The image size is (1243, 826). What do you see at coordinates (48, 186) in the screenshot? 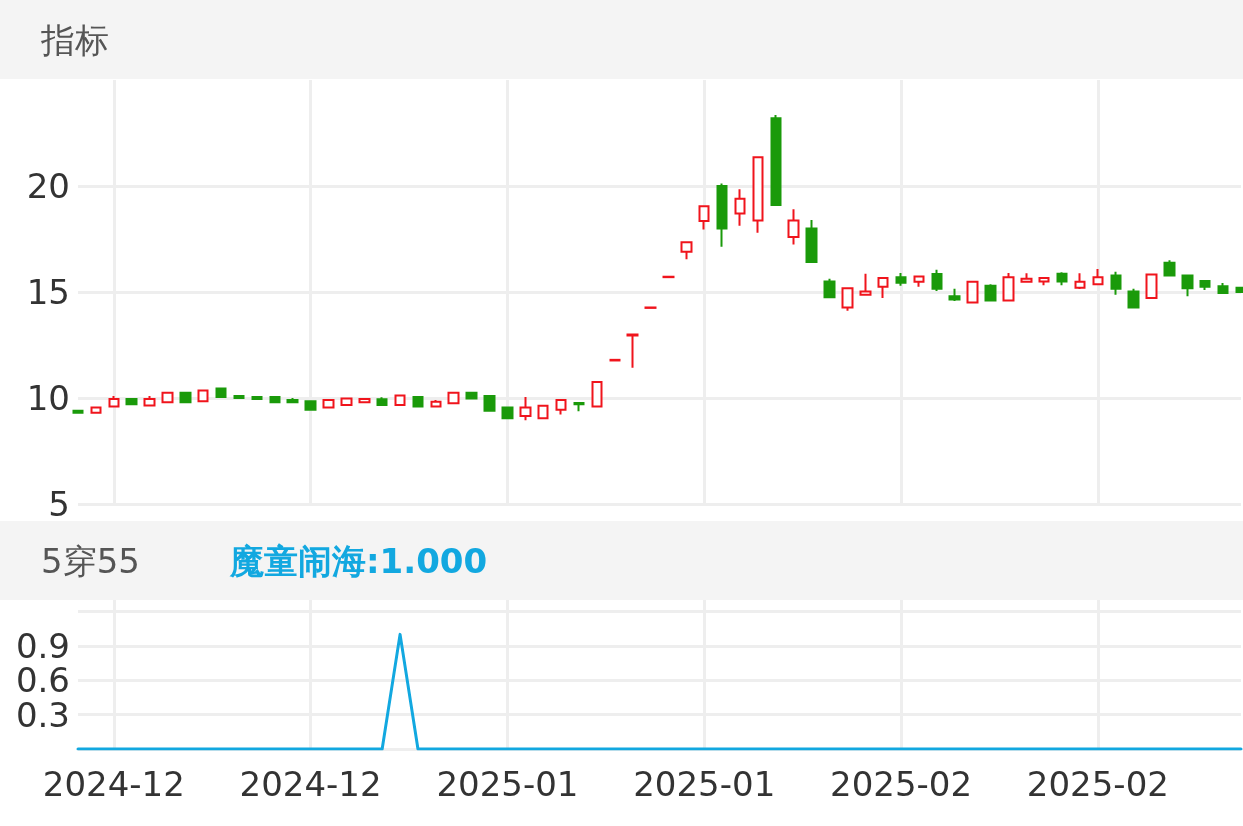
I see `y-tick-label: 20` at bounding box center [48, 186].